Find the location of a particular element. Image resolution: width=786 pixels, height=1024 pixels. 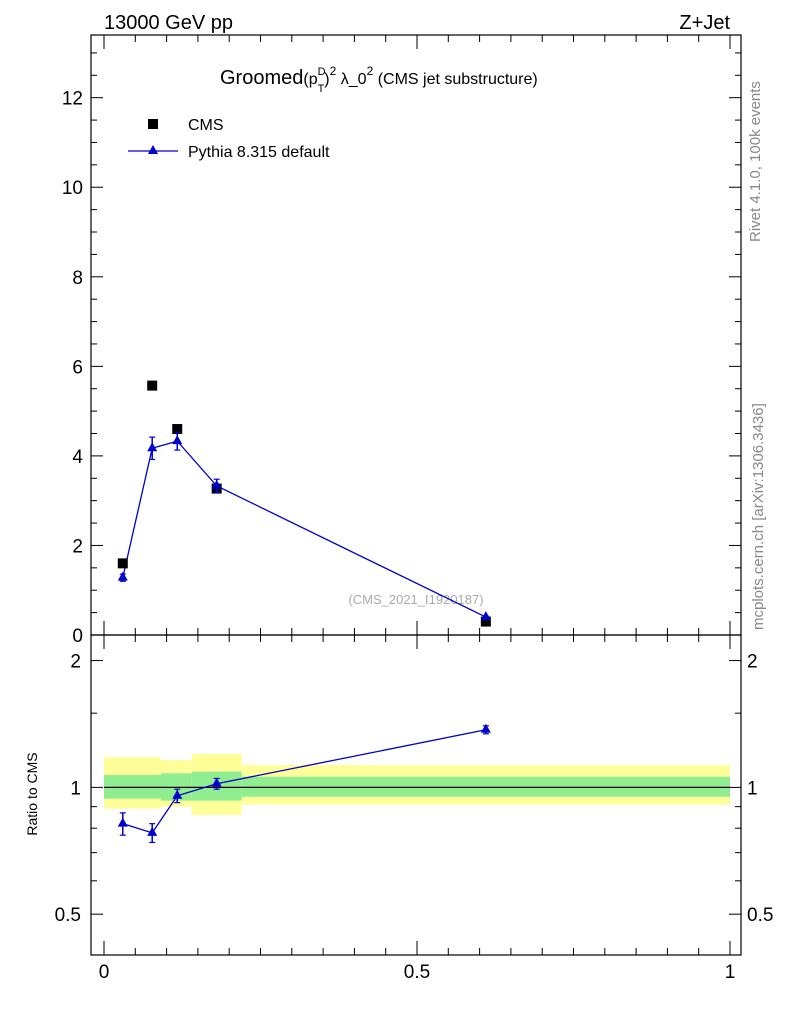

ratio-ytick-label-right: 2 is located at coordinates (752, 662).